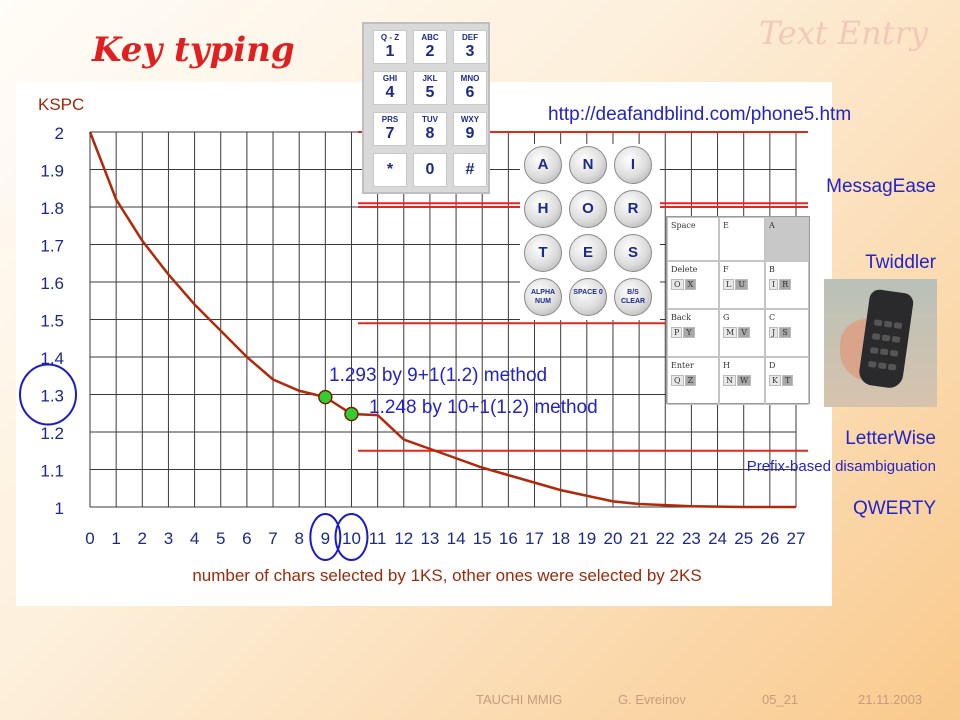 The width and height of the screenshot is (960, 720). I want to click on keypad-key-number: 4, so click(390, 92).